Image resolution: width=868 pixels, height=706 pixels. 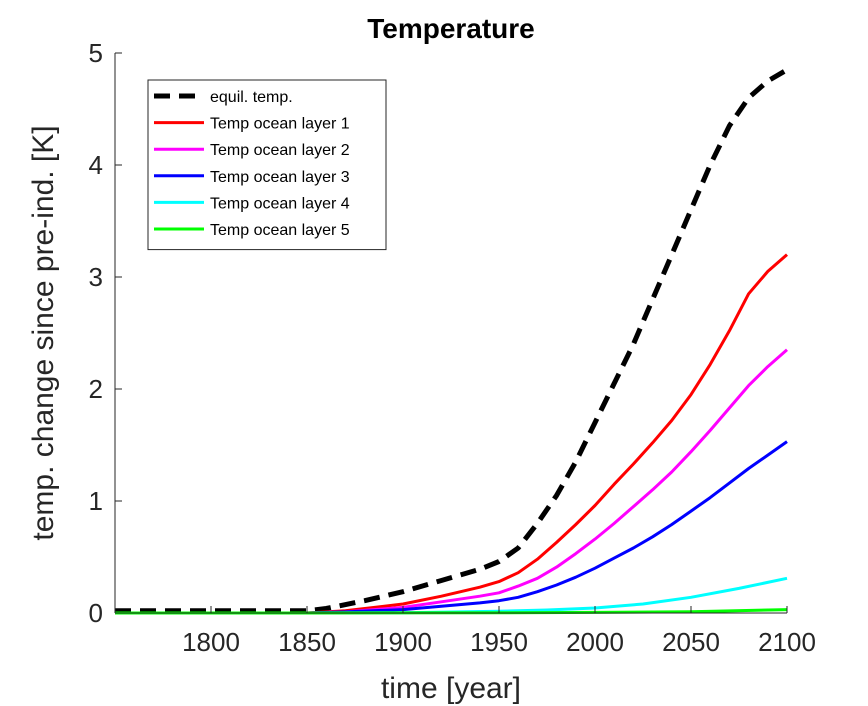 What do you see at coordinates (280, 124) in the screenshot?
I see `legend-label-2: Temp ocean layer 1` at bounding box center [280, 124].